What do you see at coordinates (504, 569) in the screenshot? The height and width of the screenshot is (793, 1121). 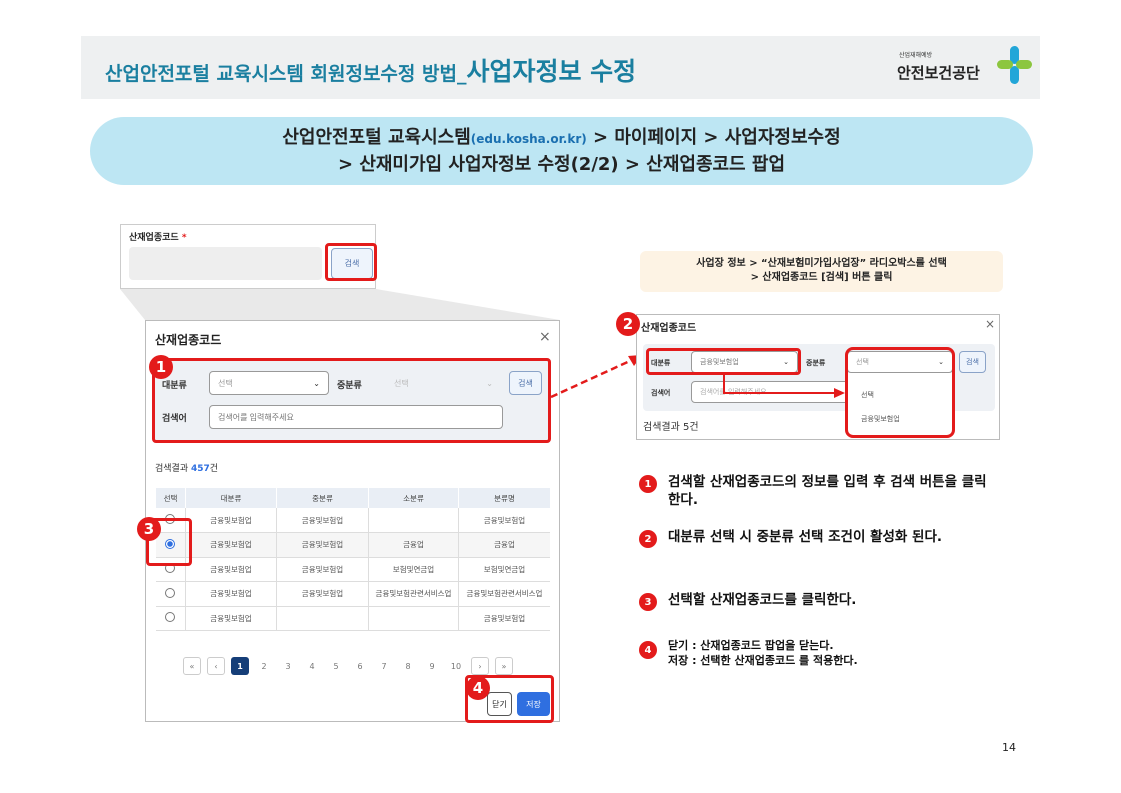 I see `table-cell: 보험및연금업` at bounding box center [504, 569].